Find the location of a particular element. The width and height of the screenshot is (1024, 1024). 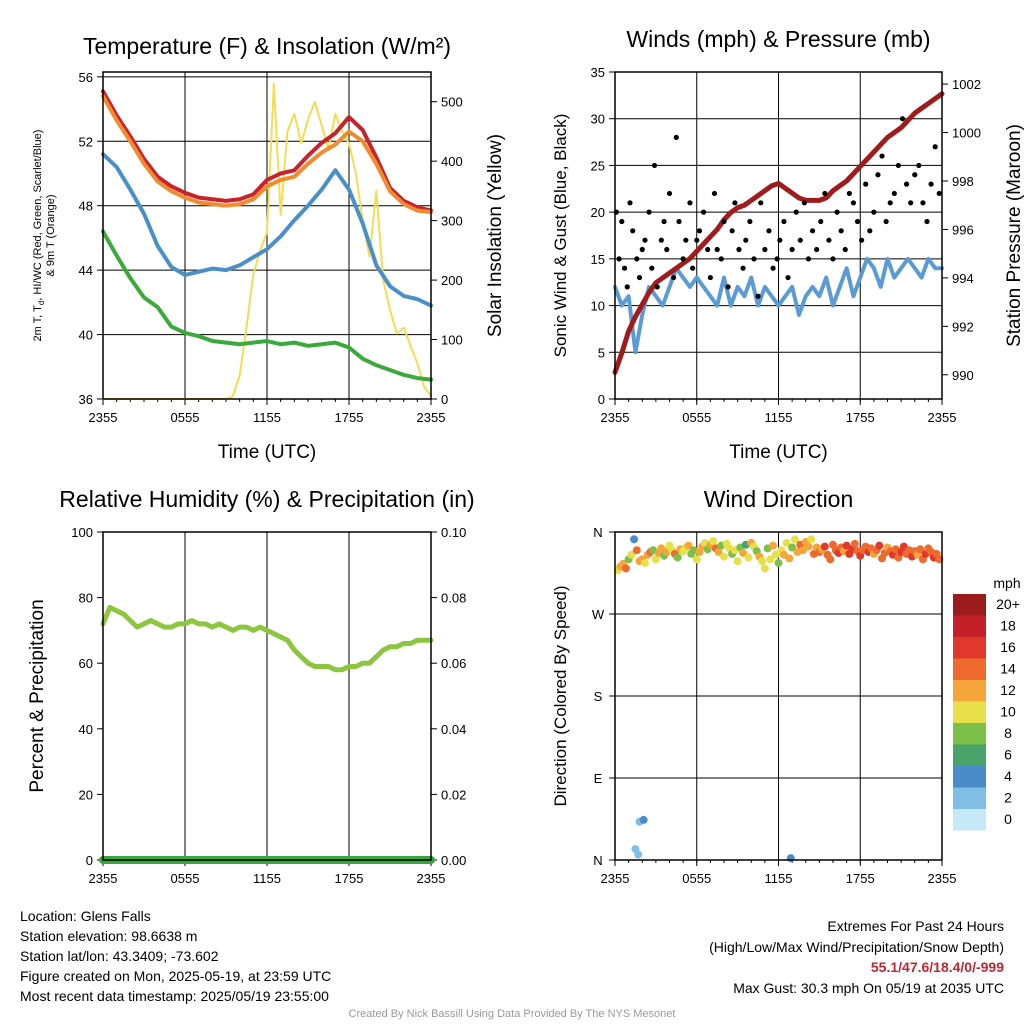

y2-tick-label: 0.00 is located at coordinates (453, 860).